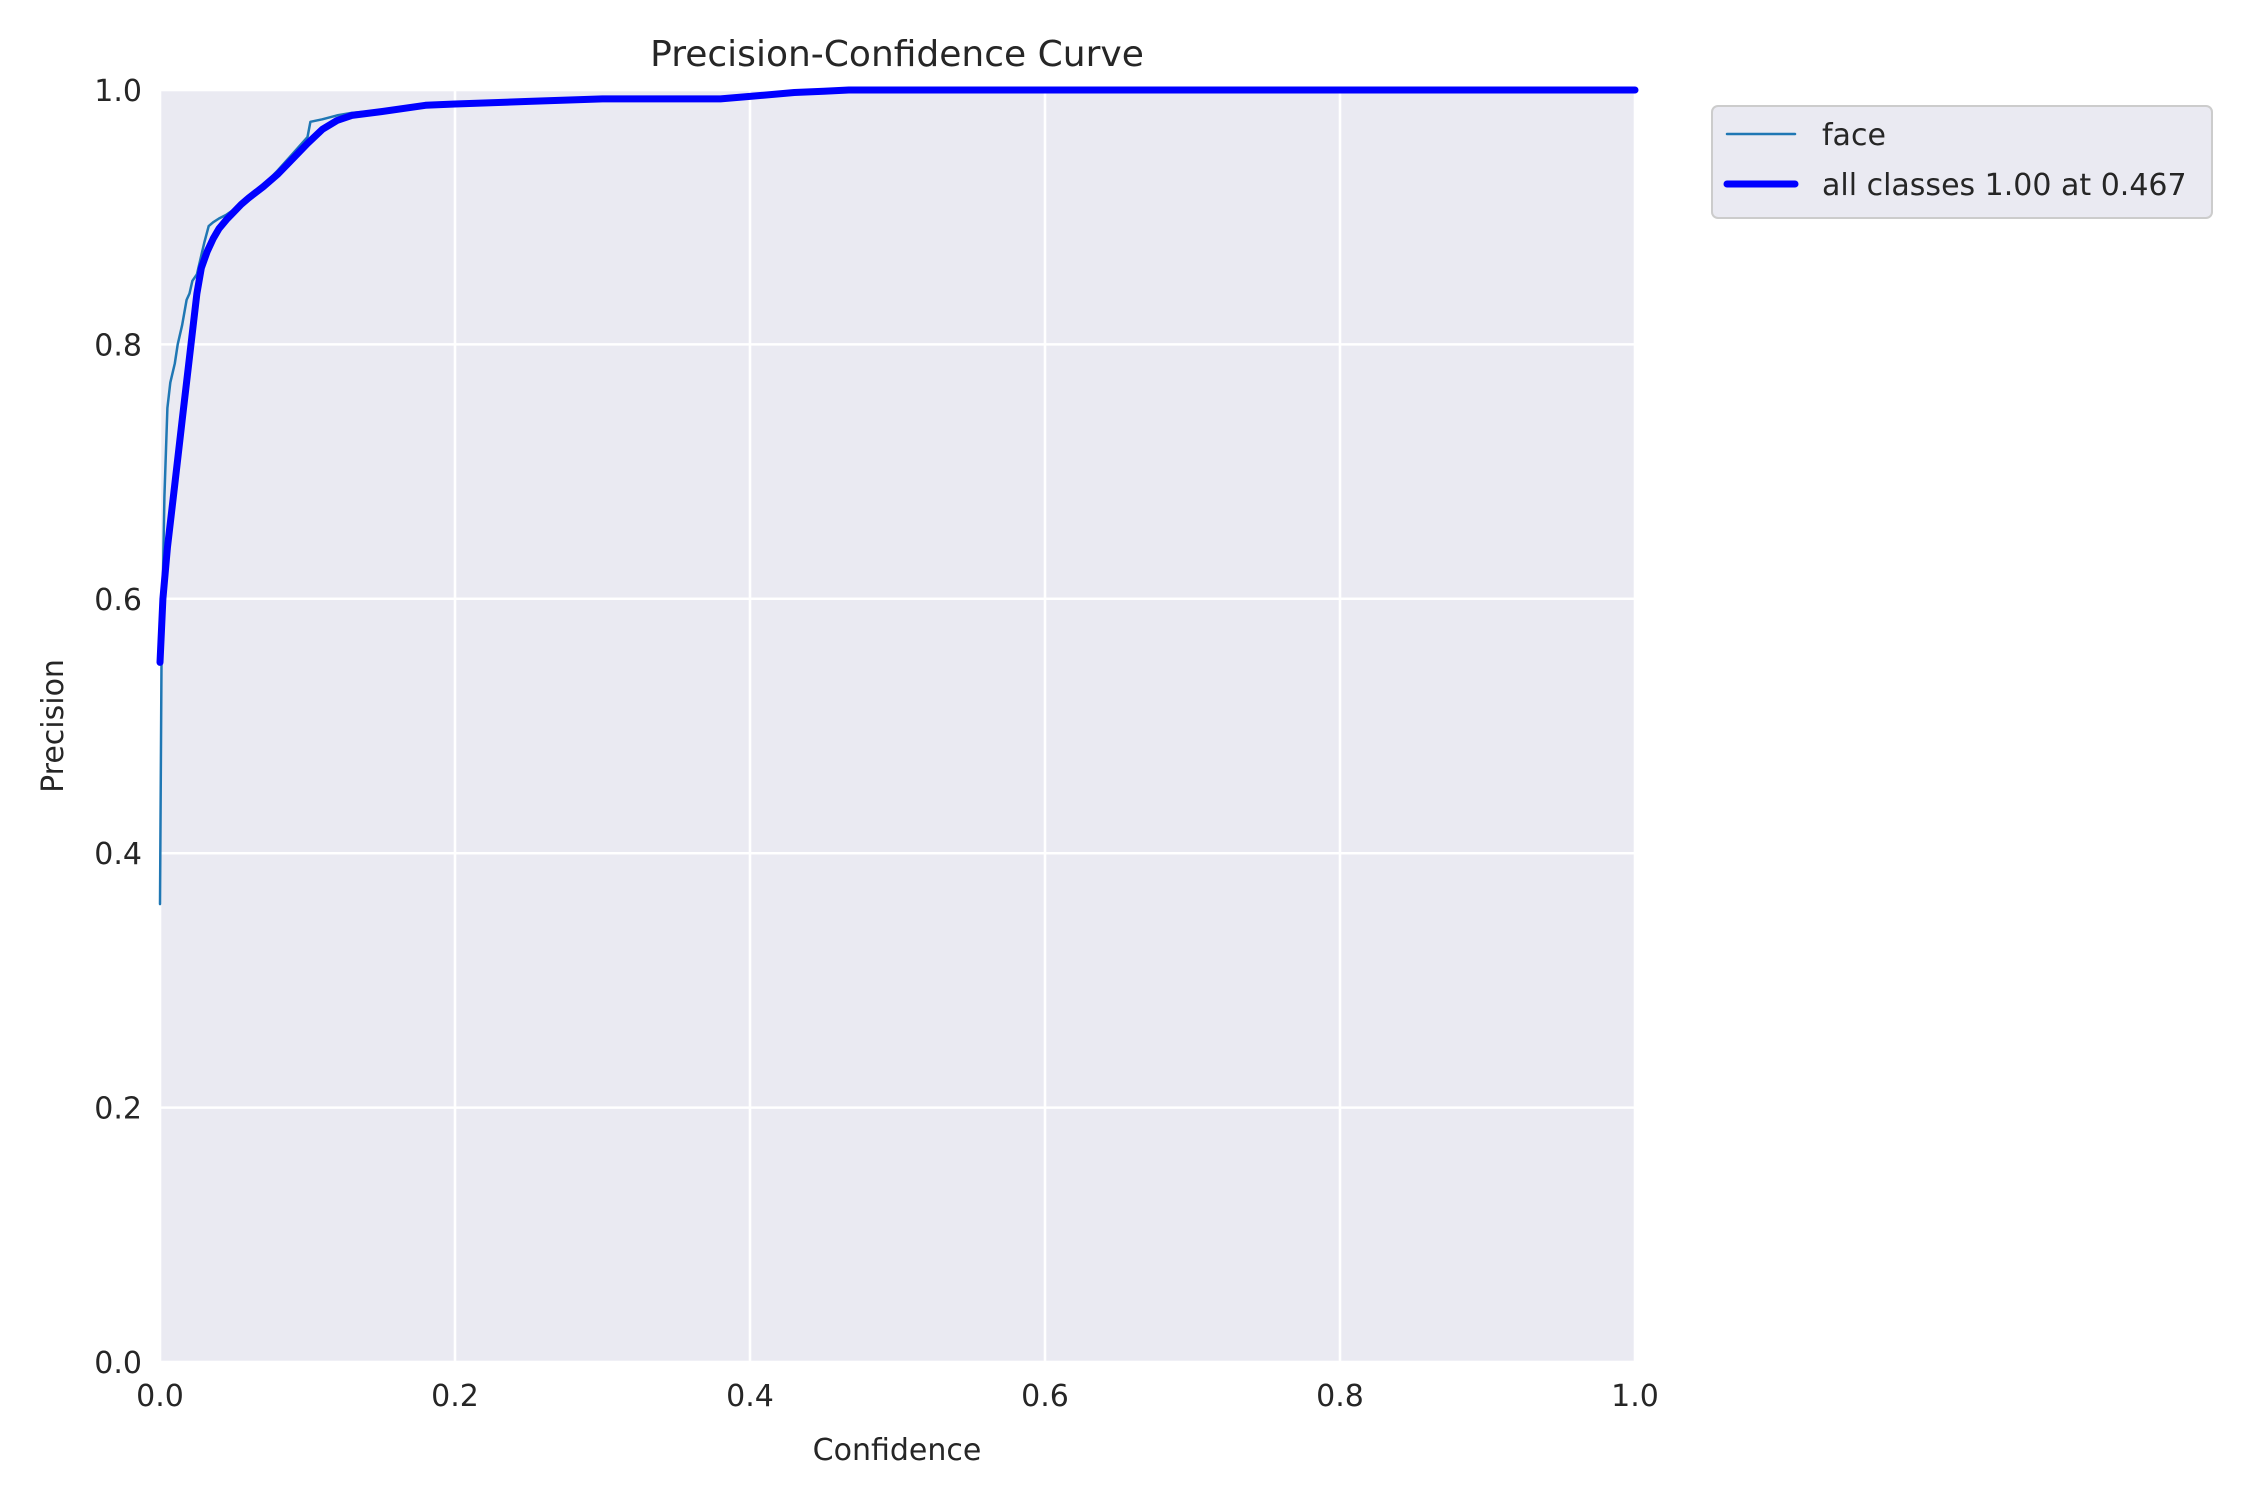 This screenshot has height=1500, width=2250. What do you see at coordinates (1045, 1396) in the screenshot?
I see `x-tick-label: 0.6` at bounding box center [1045, 1396].